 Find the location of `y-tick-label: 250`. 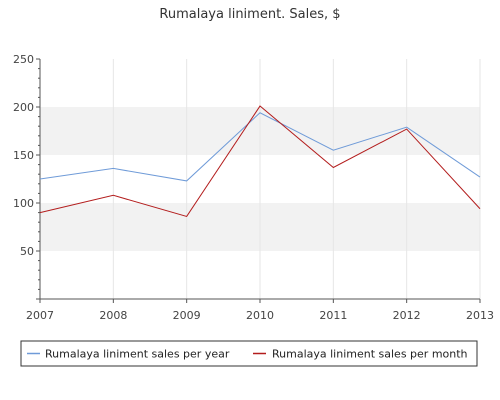

y-tick-label: 250 is located at coordinates (23, 59).